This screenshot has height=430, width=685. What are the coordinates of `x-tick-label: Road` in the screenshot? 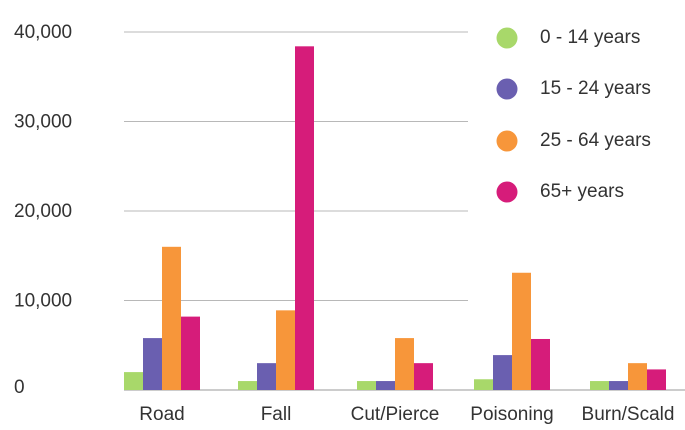 It's located at (161, 414).